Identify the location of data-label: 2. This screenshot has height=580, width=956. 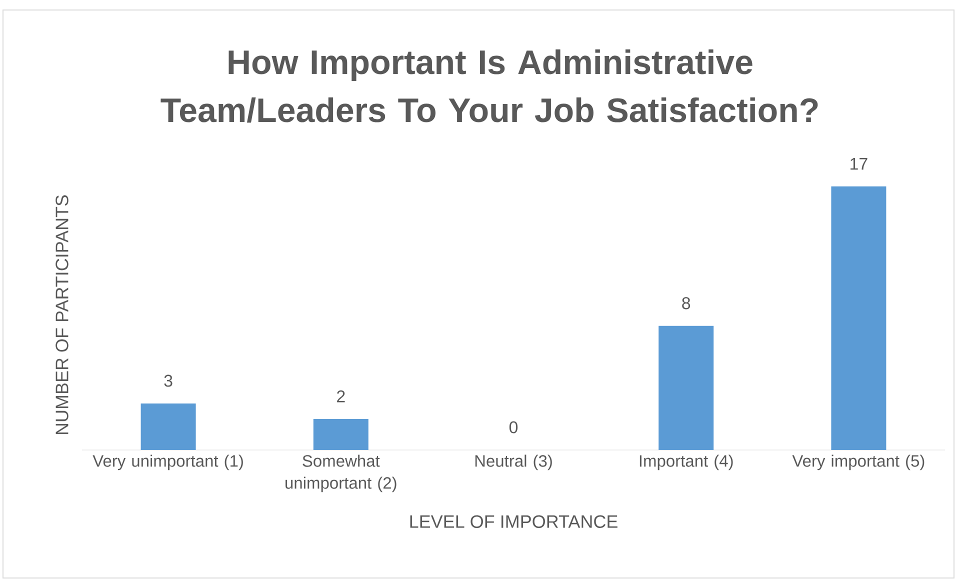
(341, 396).